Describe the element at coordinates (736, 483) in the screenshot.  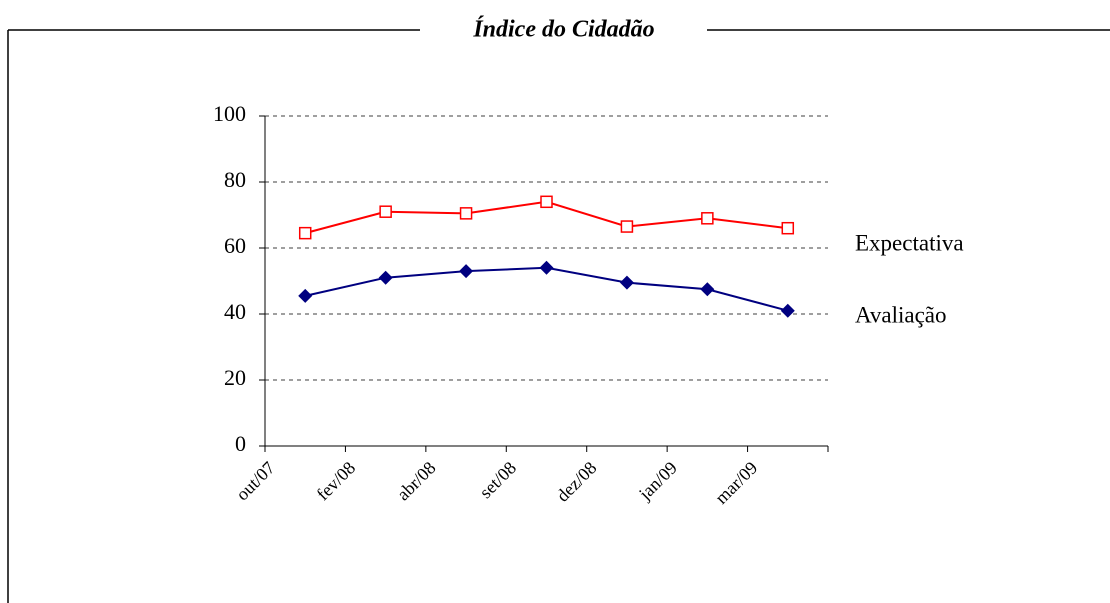
I see `x-tick-label: mar/09` at that location.